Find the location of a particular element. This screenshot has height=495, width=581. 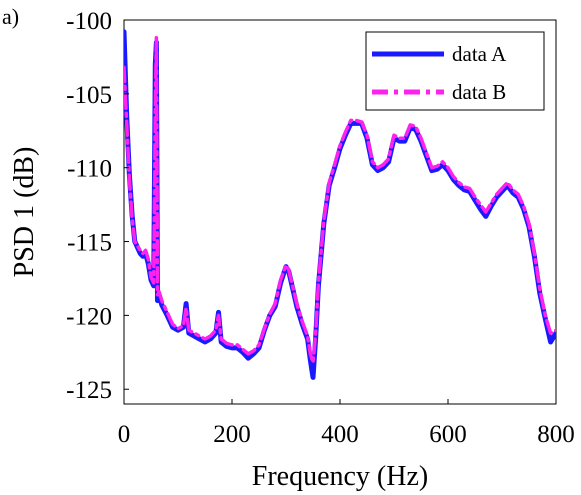

x-axis: 0 200 400 600 800 is located at coordinates (346, 423).